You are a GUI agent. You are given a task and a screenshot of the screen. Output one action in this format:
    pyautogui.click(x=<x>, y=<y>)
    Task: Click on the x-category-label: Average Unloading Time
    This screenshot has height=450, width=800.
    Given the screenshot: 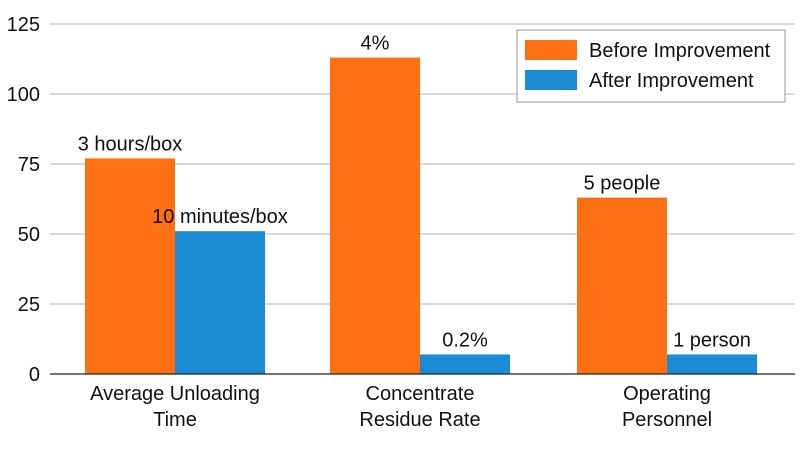 What is the action you would take?
    pyautogui.click(x=175, y=407)
    